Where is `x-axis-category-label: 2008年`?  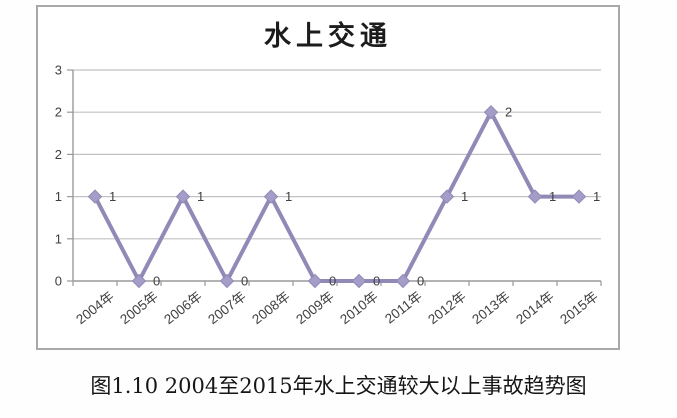 x-axis-category-label: 2008年 is located at coordinates (271, 308).